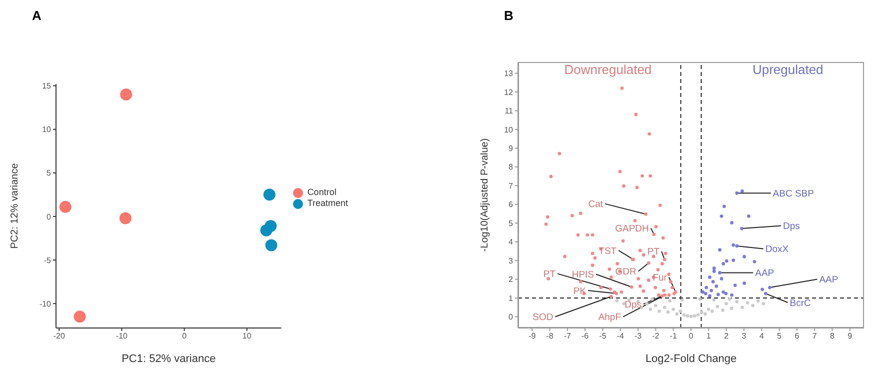 The image size is (896, 369). What do you see at coordinates (815, 336) in the screenshot?
I see `x-tick-label: 7` at bounding box center [815, 336].